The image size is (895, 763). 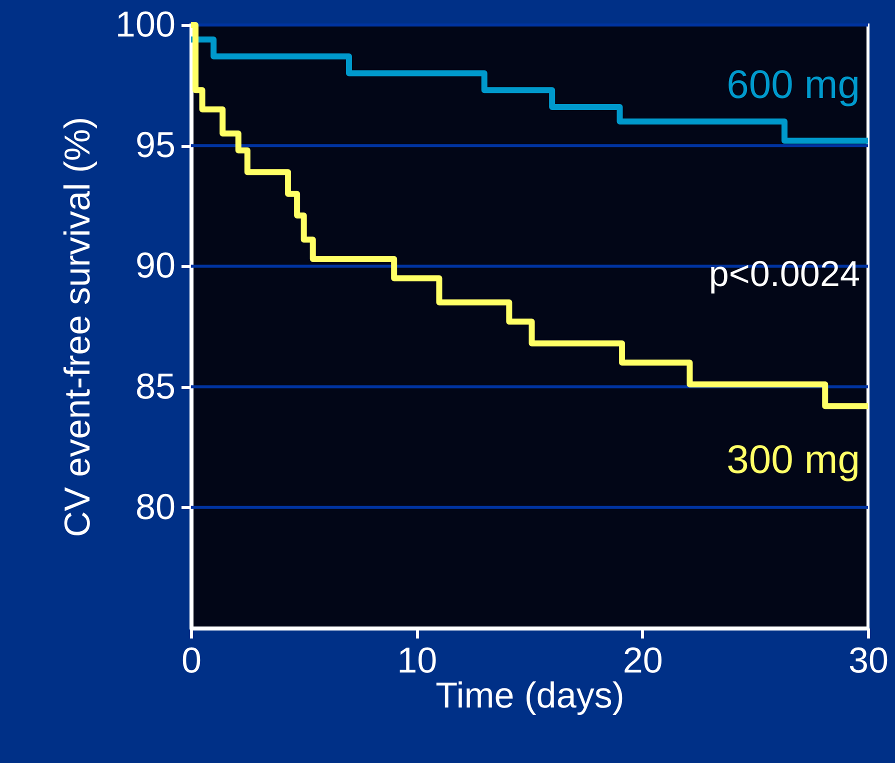 What do you see at coordinates (145, 24) in the screenshot?
I see `y-tick-label: 100` at bounding box center [145, 24].